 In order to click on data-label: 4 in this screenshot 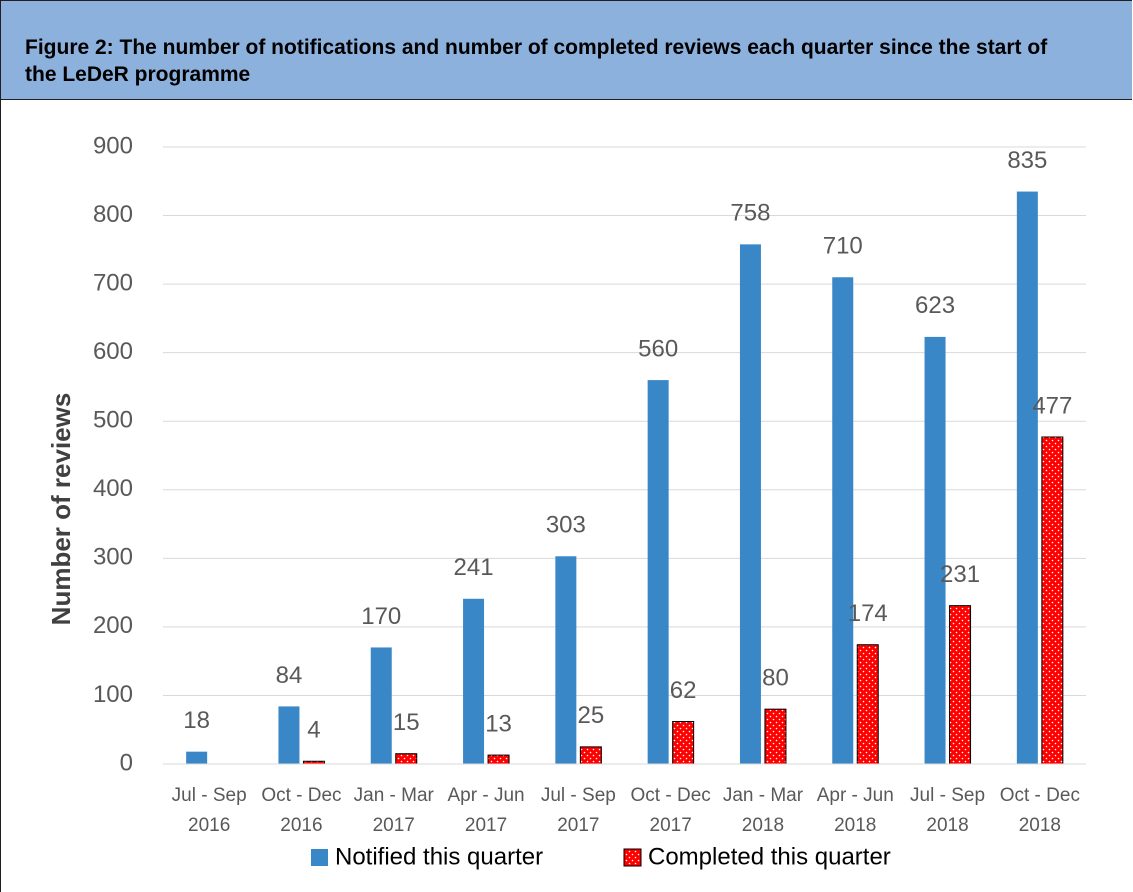, I will do `click(313, 730)`.